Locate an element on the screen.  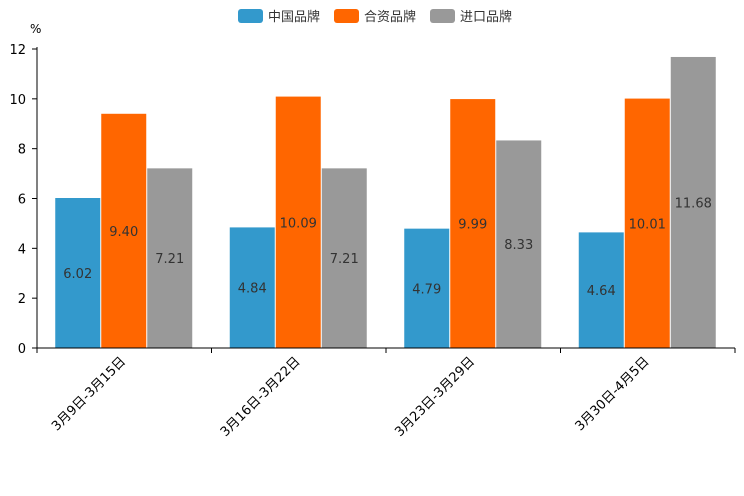
legend: 中国品牌 合资品牌 进口品牌 is located at coordinates (375, 17).